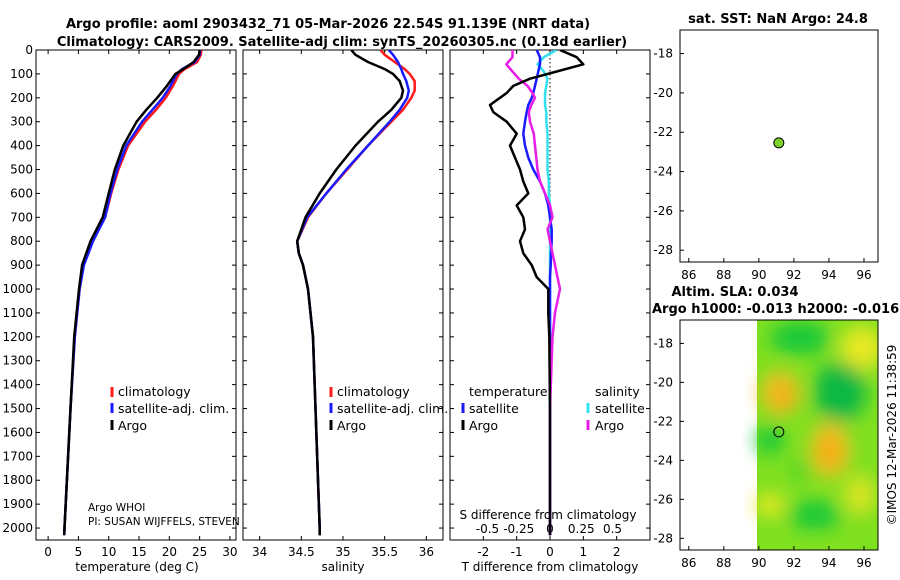 Image resolution: width=900 pixels, height=580 pixels. I want to click on difference-series-s-satellite, so click(546, 293).